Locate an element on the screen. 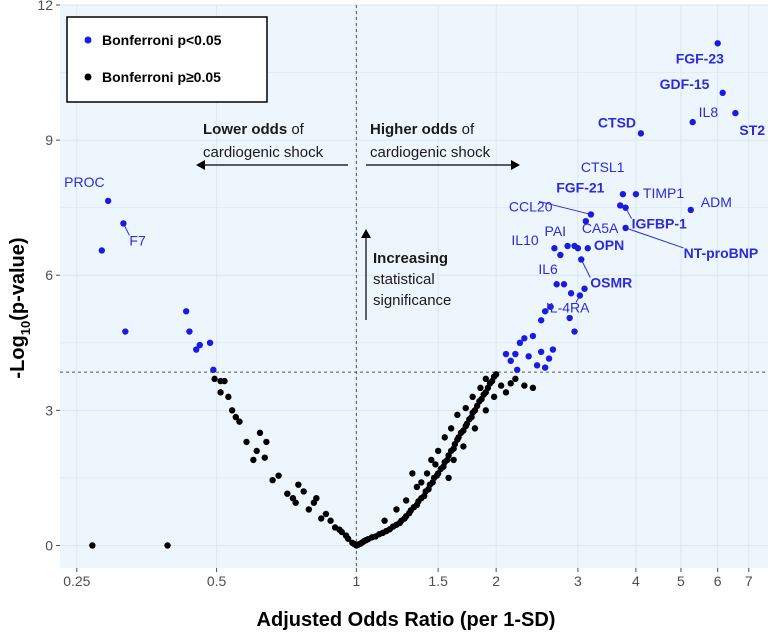 The height and width of the screenshot is (632, 774). label-ctsl1: CTSL1 is located at coordinates (603, 167).